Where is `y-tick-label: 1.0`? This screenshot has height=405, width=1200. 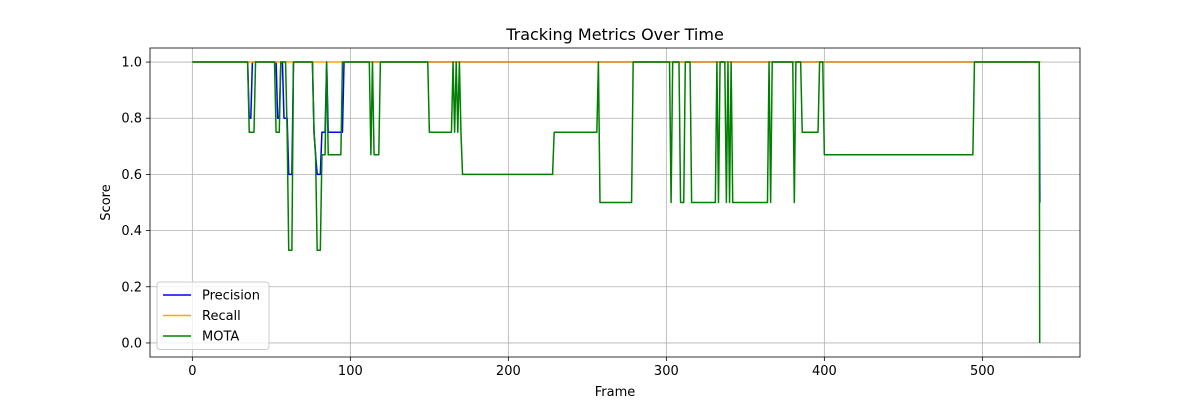
y-tick-label: 1.0 is located at coordinates (131, 63).